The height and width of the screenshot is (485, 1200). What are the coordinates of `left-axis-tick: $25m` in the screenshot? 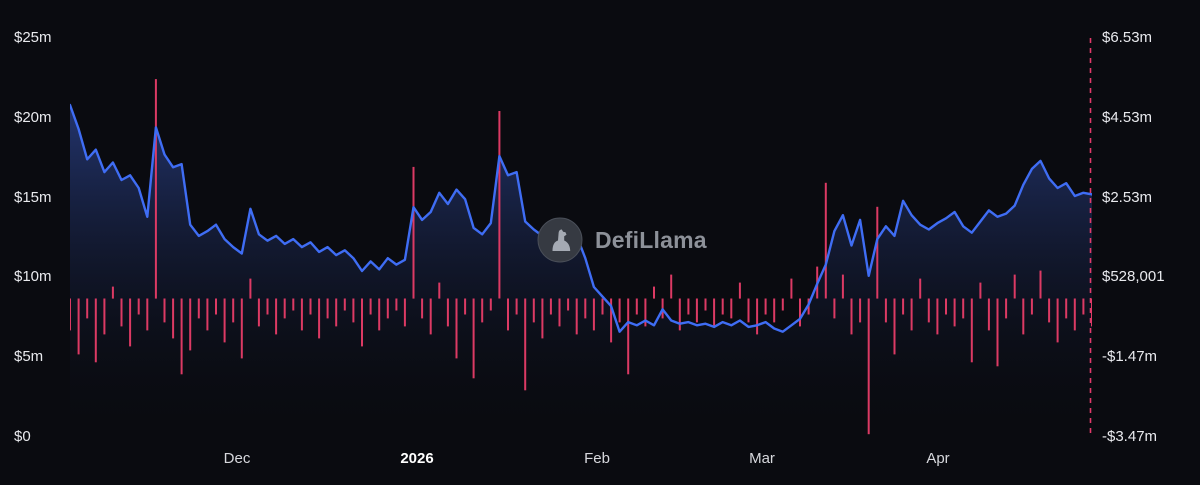 It's located at (33, 37).